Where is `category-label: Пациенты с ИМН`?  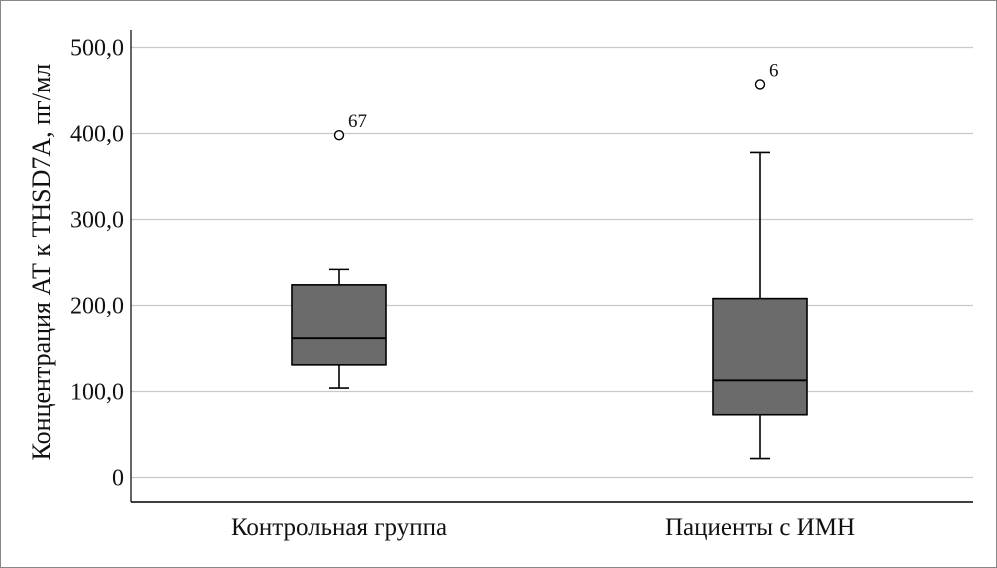 category-label: Пациенты с ИМН is located at coordinates (760, 527).